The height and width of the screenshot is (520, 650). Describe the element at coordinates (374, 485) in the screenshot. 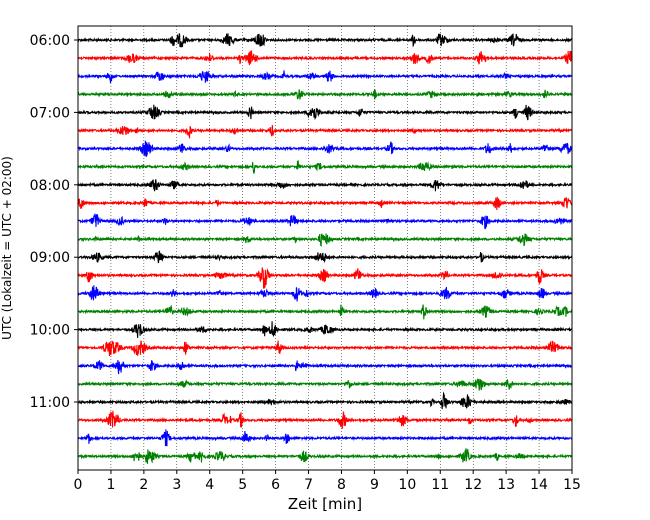

I see `x-tick-label: 9` at that location.